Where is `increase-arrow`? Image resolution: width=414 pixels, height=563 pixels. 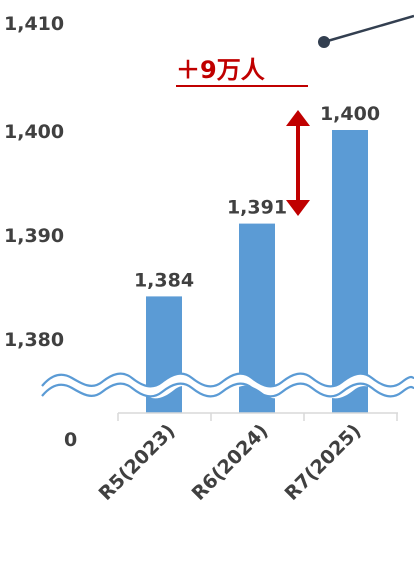 increase-arrow is located at coordinates (298, 163).